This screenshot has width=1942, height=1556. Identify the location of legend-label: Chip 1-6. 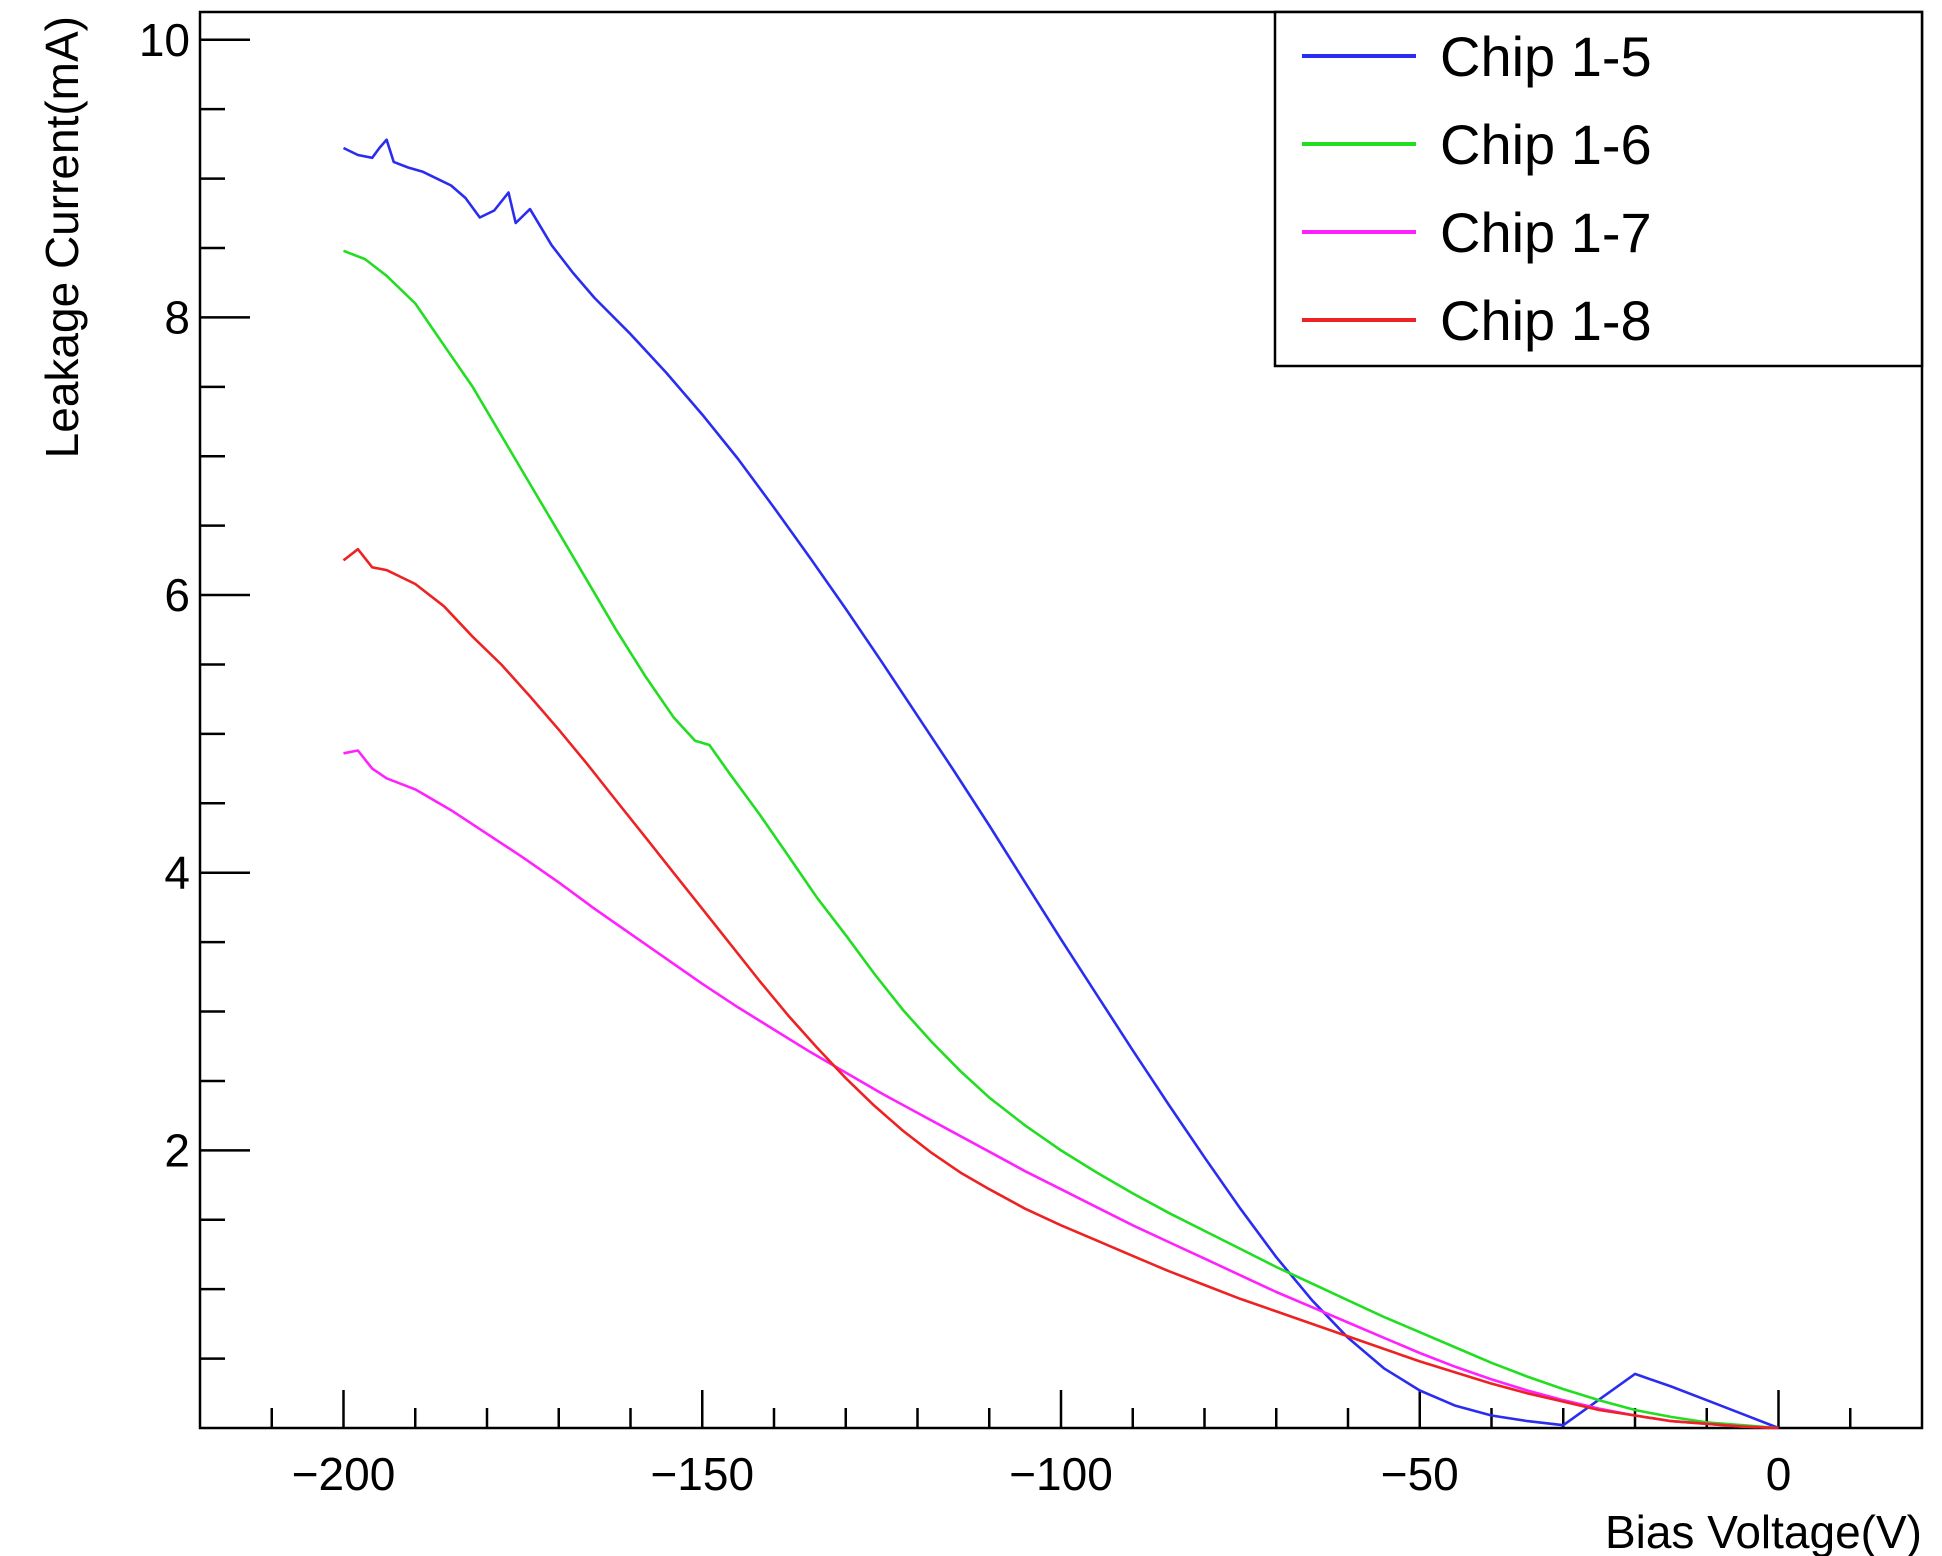
(1546, 144).